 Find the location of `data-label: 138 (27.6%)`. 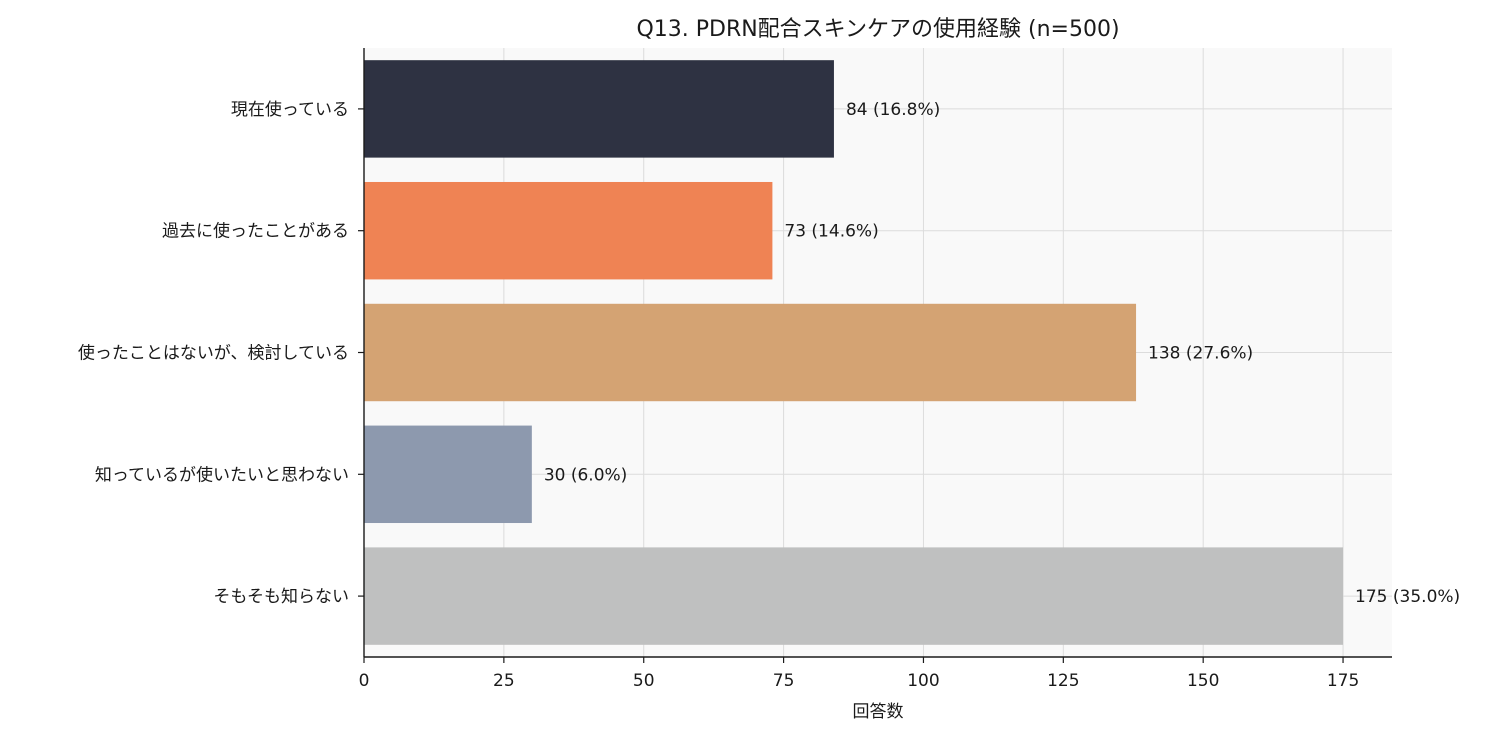

data-label: 138 (27.6%) is located at coordinates (1200, 354).